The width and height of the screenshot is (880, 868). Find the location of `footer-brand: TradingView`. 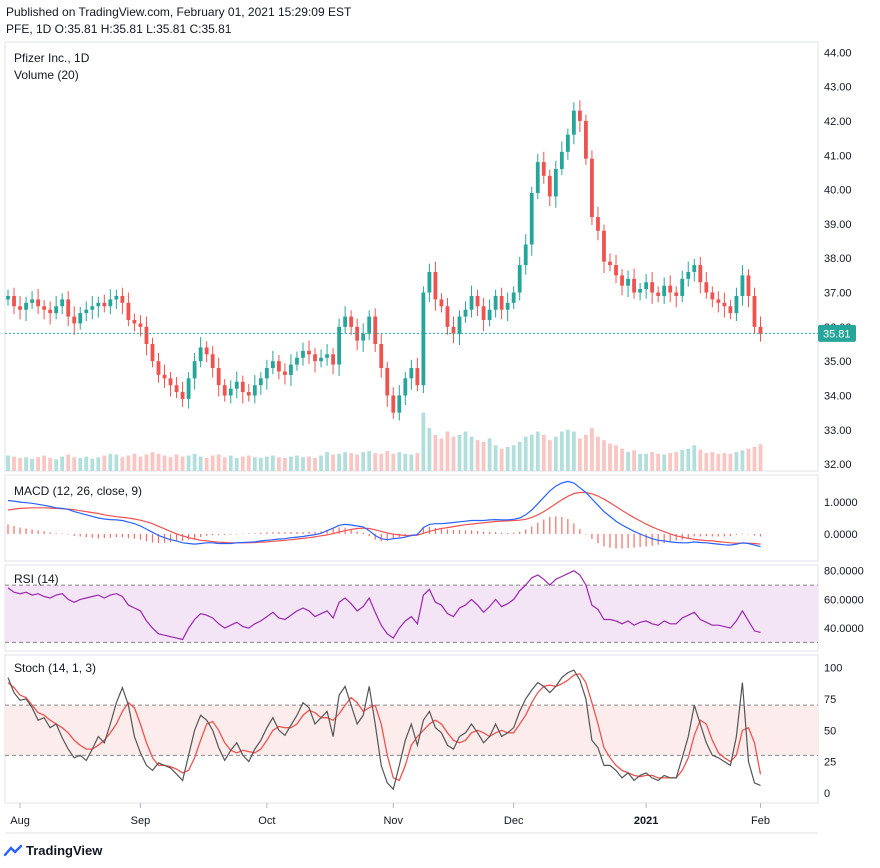

footer-brand: TradingView is located at coordinates (53, 850).